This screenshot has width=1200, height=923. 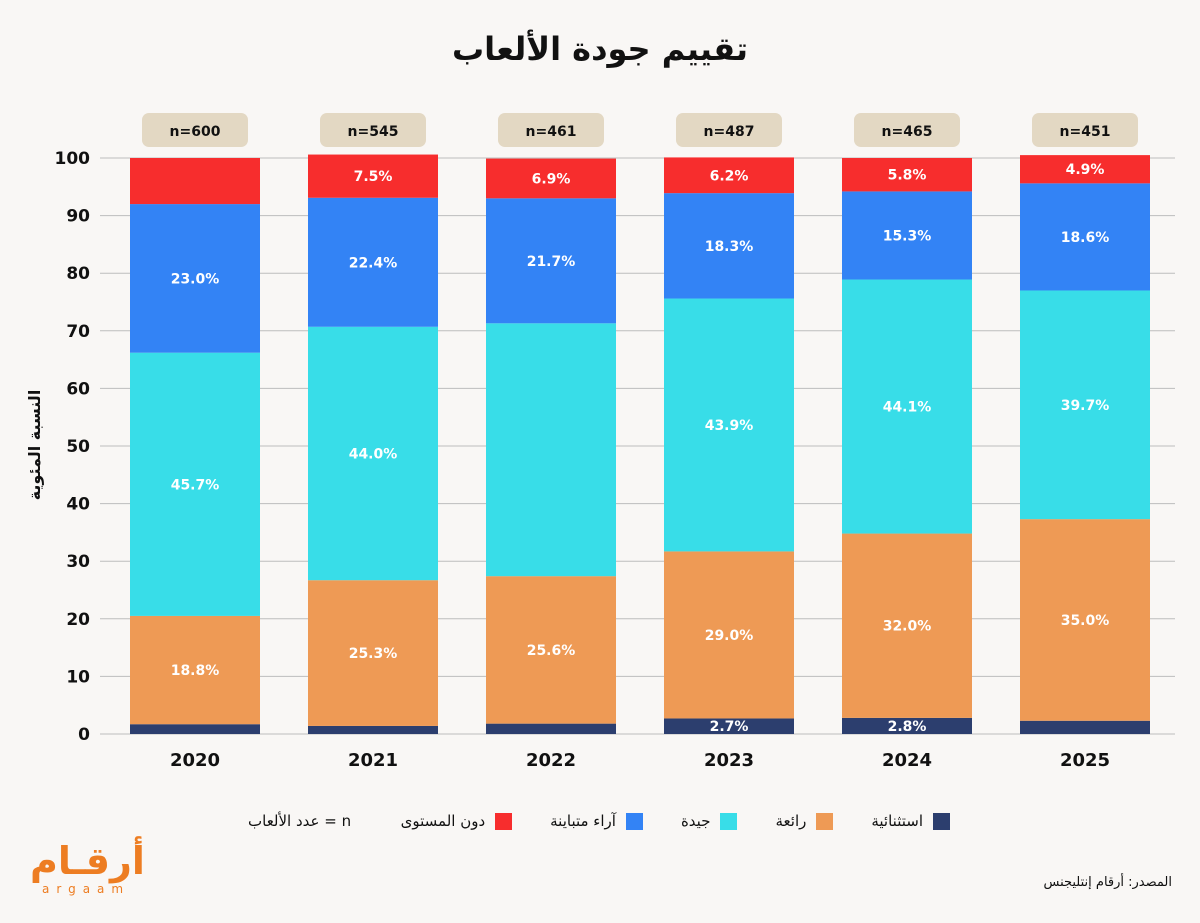 What do you see at coordinates (84, 735) in the screenshot?
I see `y-tick-label: 0` at bounding box center [84, 735].